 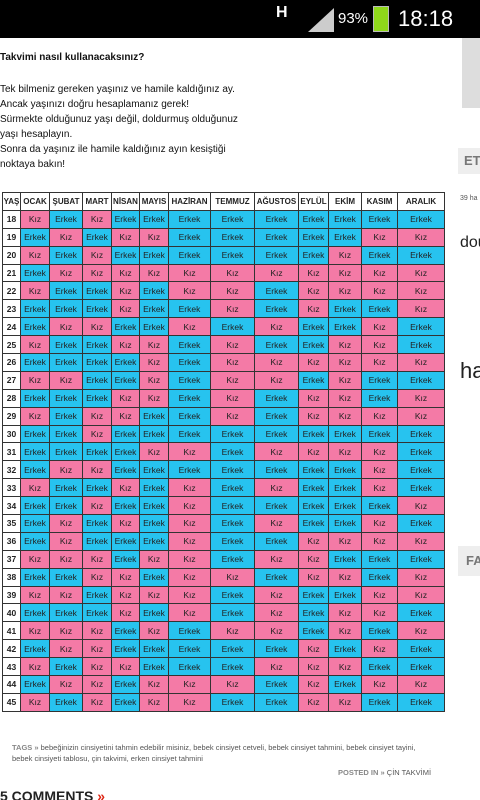 What do you see at coordinates (471, 73) in the screenshot?
I see `sidebar-image` at bounding box center [471, 73].